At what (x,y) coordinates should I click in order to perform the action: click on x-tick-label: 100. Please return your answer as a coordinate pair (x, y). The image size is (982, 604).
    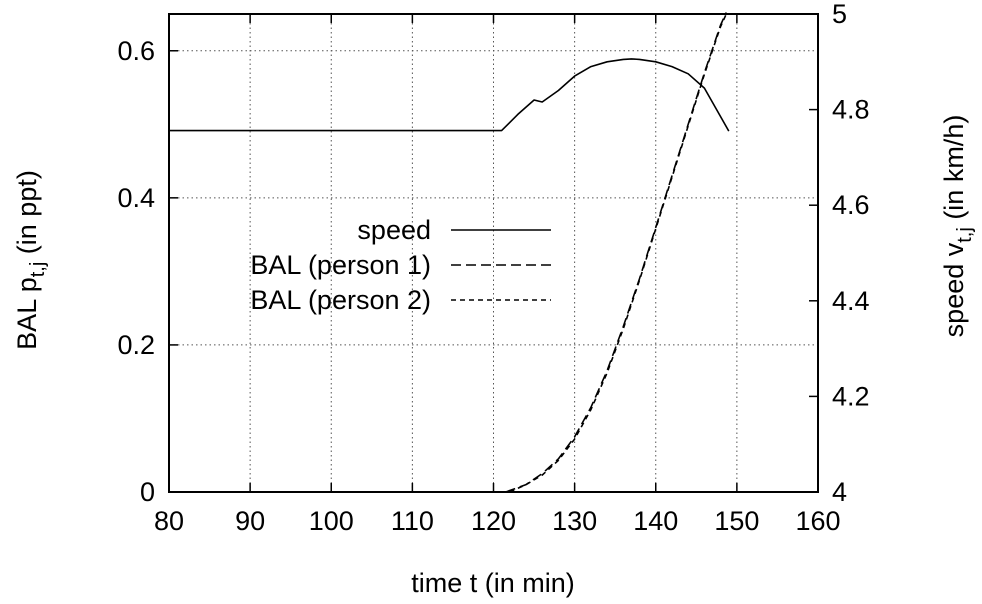
    Looking at the image, I should click on (331, 521).